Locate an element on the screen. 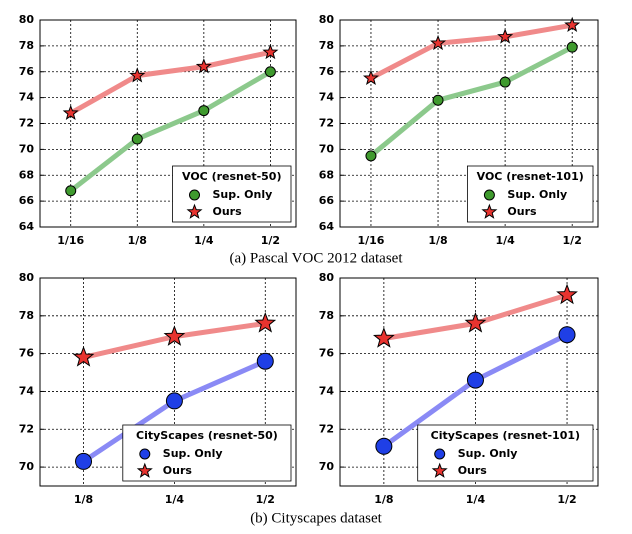 The width and height of the screenshot is (632, 534). legend-title: CityScapes (resnet-50) is located at coordinates (207, 435).